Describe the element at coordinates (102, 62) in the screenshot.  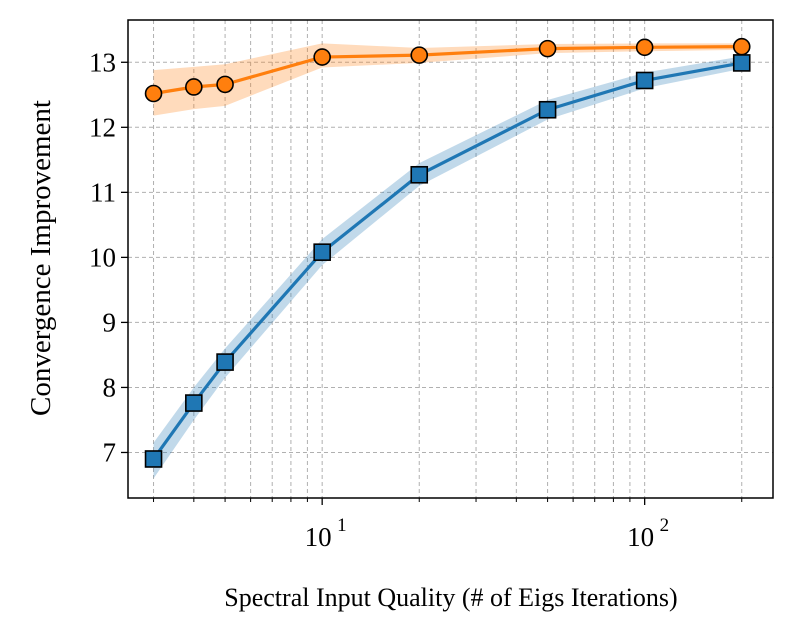
I see `y-tick-label: 13` at that location.